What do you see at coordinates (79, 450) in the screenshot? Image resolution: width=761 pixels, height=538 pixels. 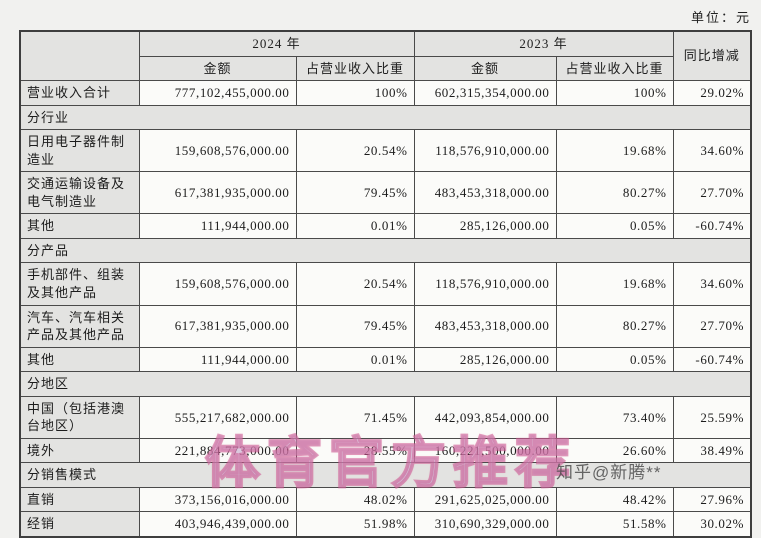 I see `row-label-cell: 境外` at bounding box center [79, 450].